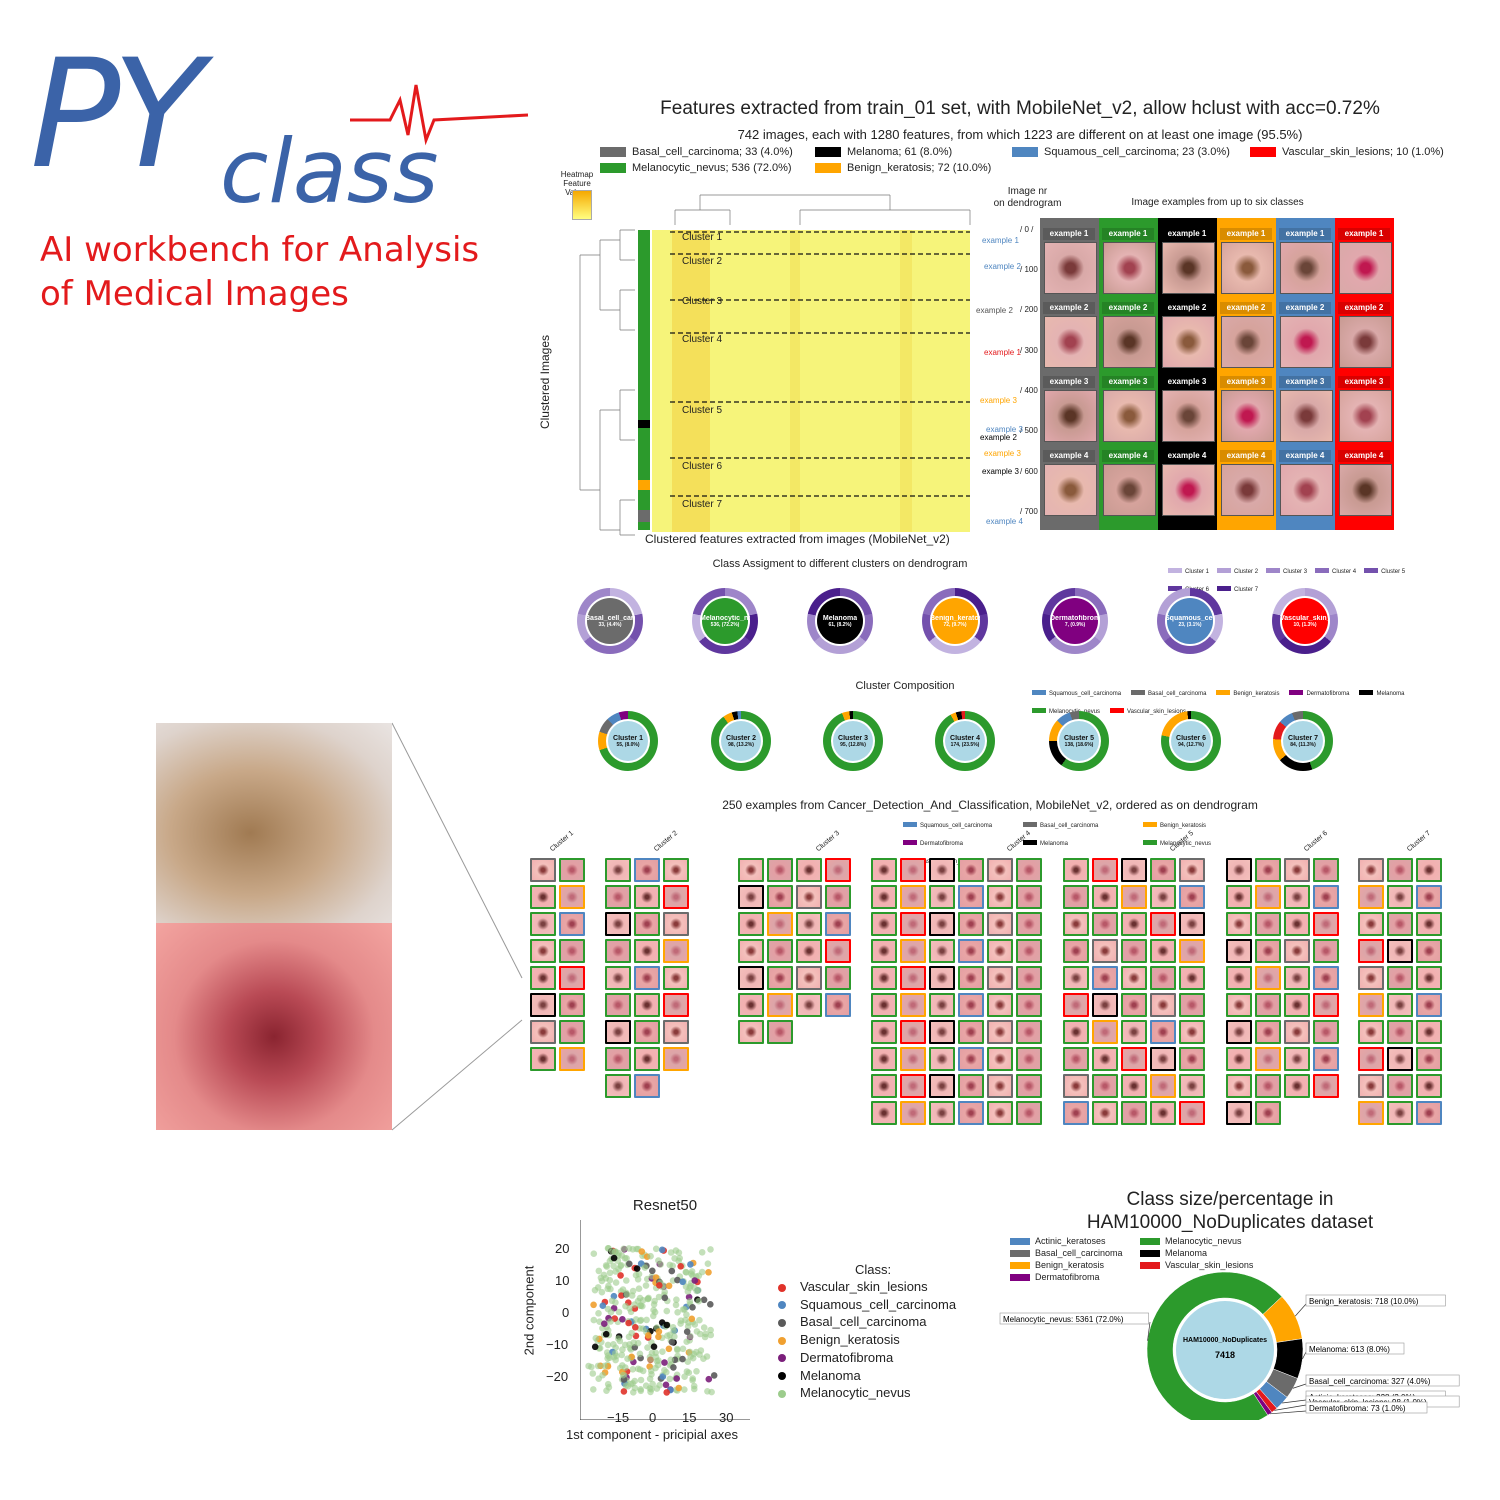  What do you see at coordinates (1347, 152) in the screenshot?
I see `legend-item: Vascular_skin_lesions; 10 (1.0%)` at bounding box center [1347, 152].